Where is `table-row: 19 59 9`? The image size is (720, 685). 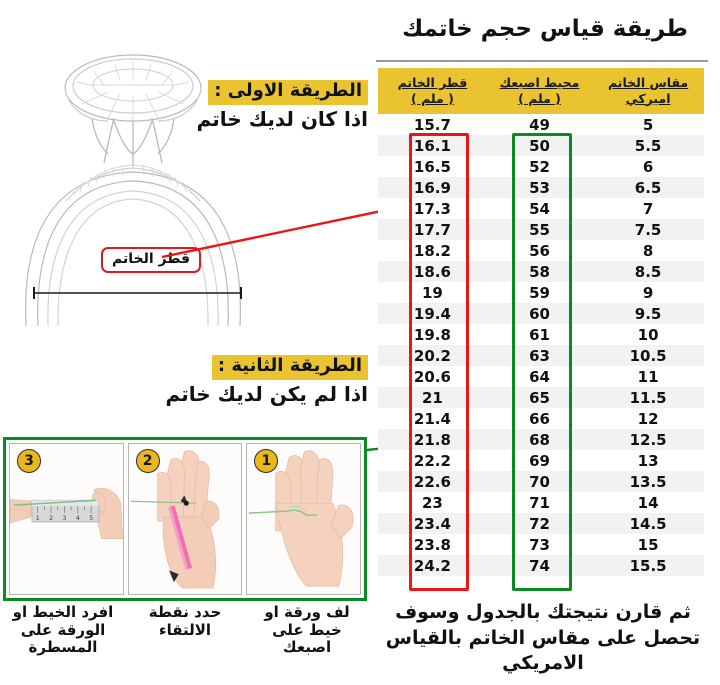 table-row: 19 59 9 is located at coordinates (541, 293).